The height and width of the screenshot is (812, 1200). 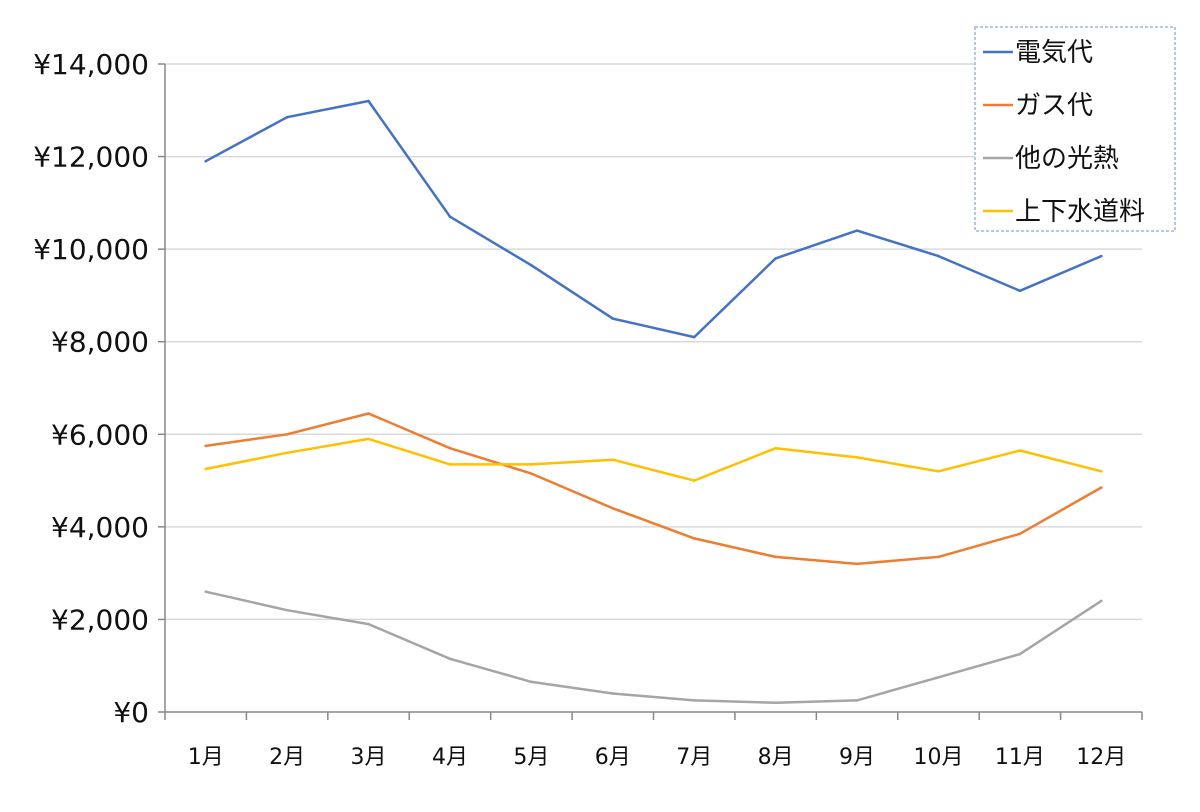 I want to click on x-tick-label: 9月, so click(x=857, y=757).